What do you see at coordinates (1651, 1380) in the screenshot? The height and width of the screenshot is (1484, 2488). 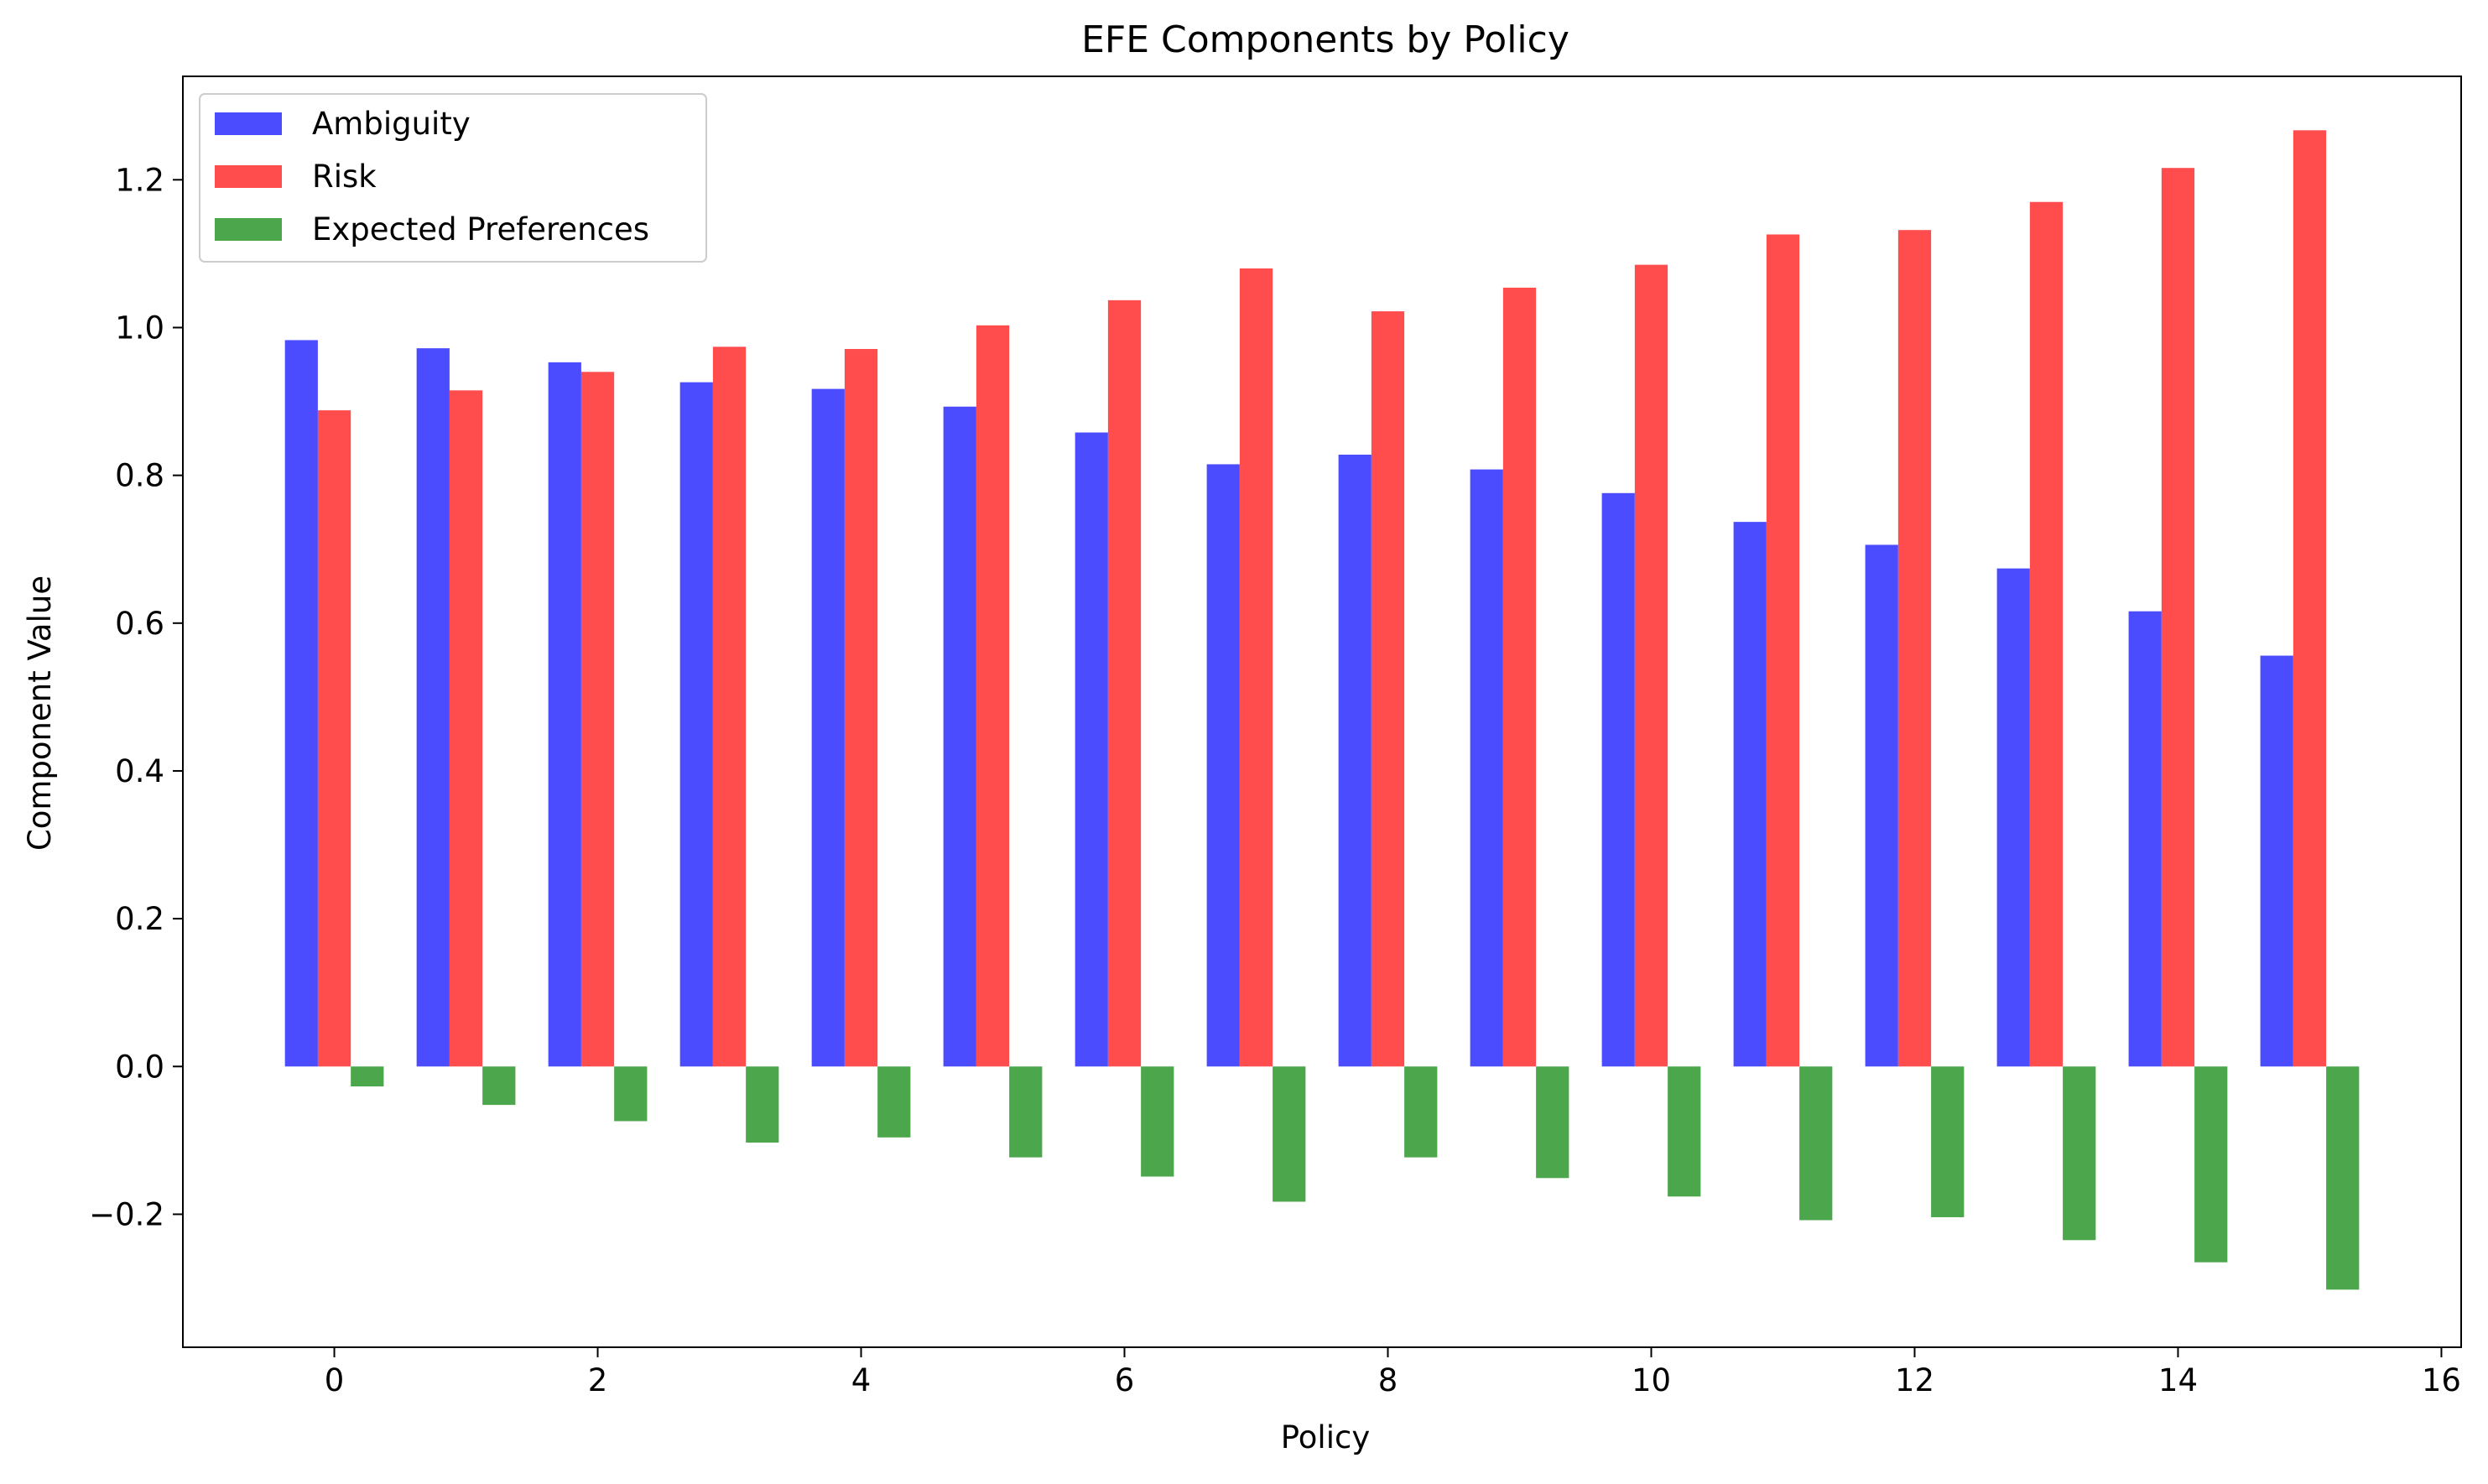 I see `x-tick-label: 10` at bounding box center [1651, 1380].